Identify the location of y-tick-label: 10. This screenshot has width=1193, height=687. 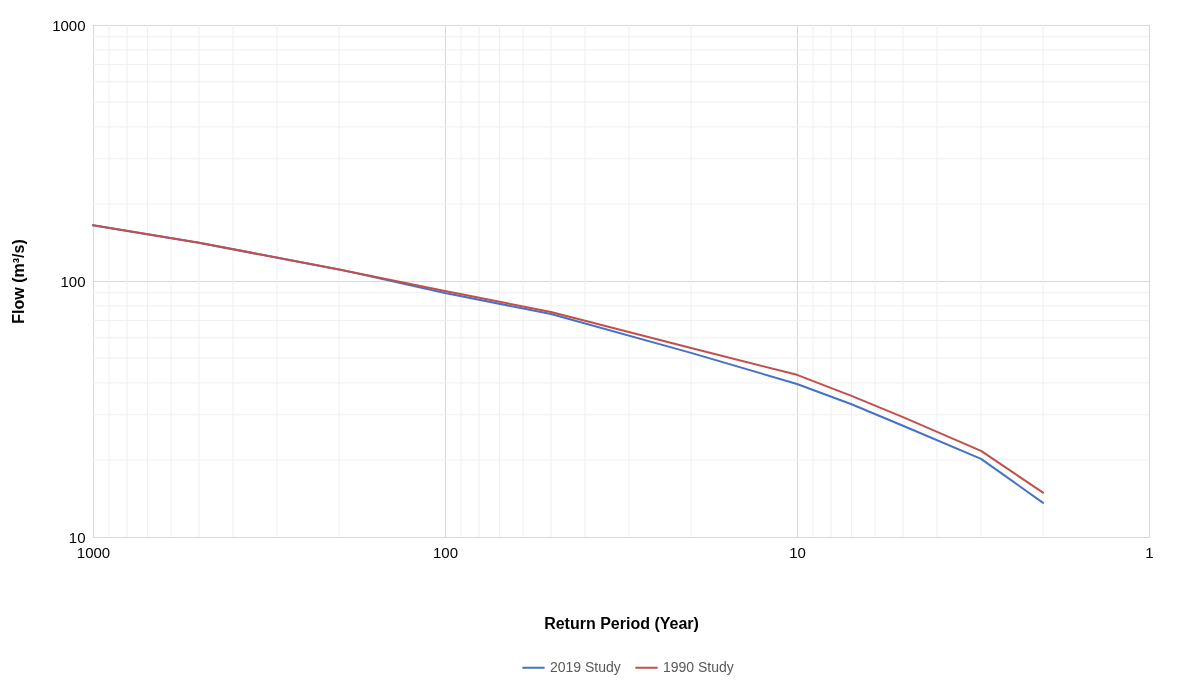
(77, 537).